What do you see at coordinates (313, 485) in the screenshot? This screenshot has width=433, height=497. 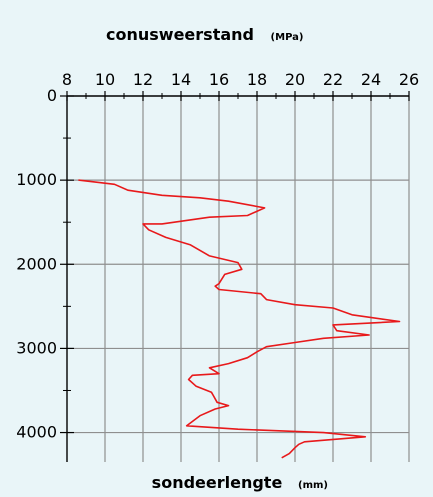 I see `x-axis-label-unit: (mm)` at bounding box center [313, 485].